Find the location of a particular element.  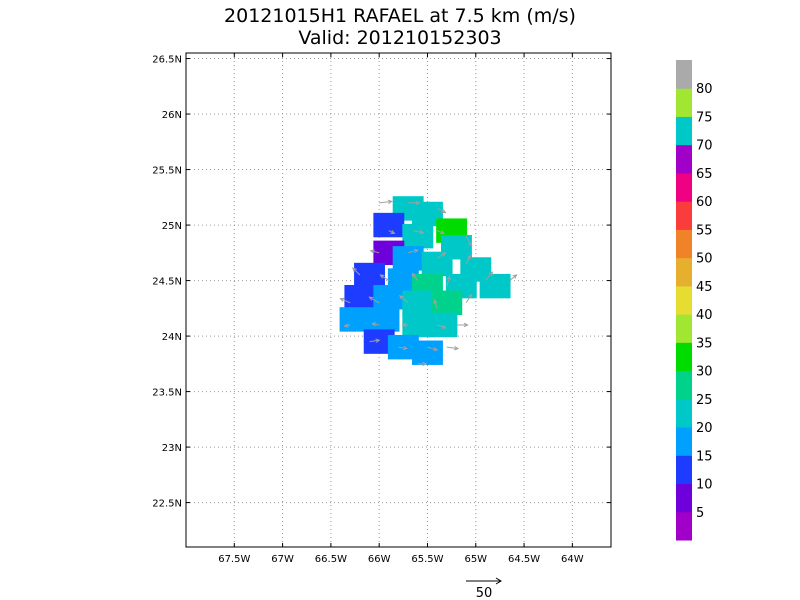

y-tick-label: 25.5N is located at coordinates (167, 171).